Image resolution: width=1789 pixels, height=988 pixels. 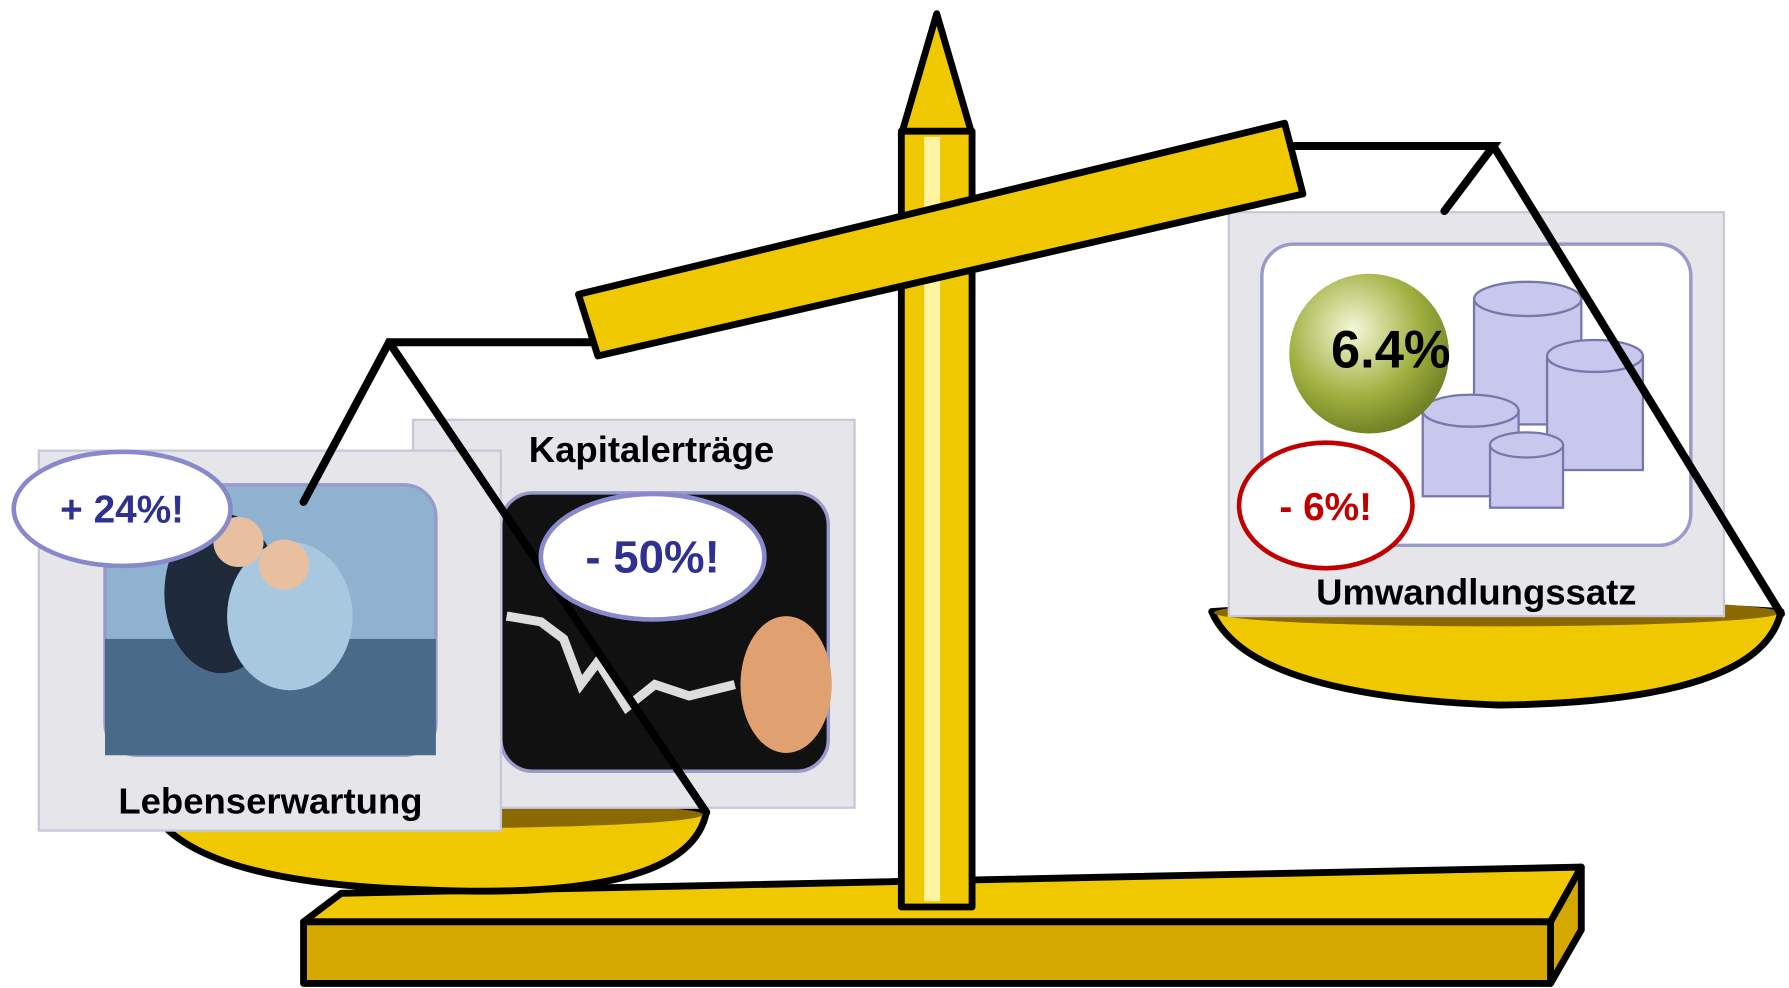 I want to click on badge-text: - 6%!, so click(x=1325, y=507).